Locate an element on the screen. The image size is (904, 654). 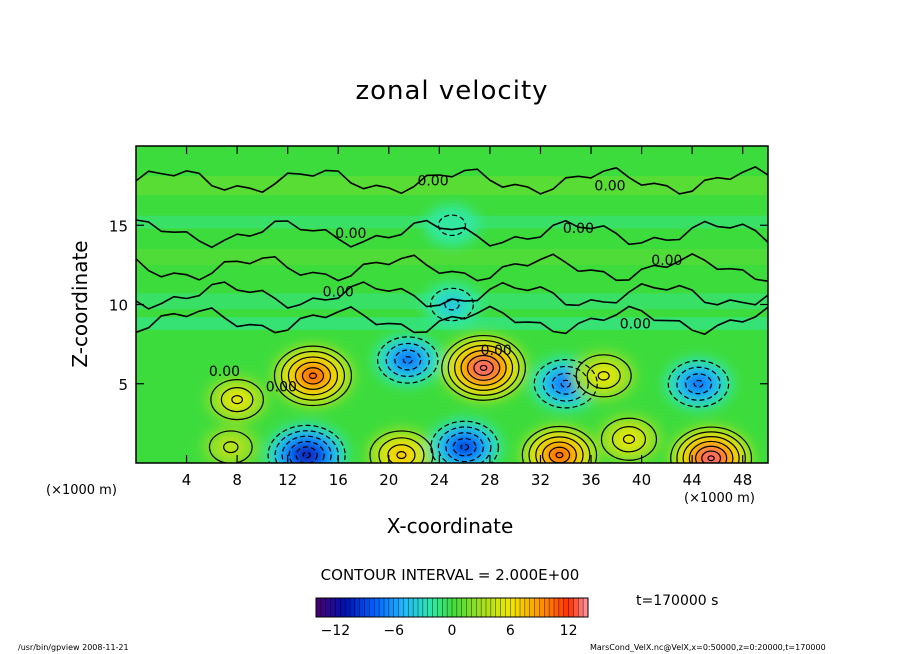
time-label: t=170000 s is located at coordinates (677, 601).